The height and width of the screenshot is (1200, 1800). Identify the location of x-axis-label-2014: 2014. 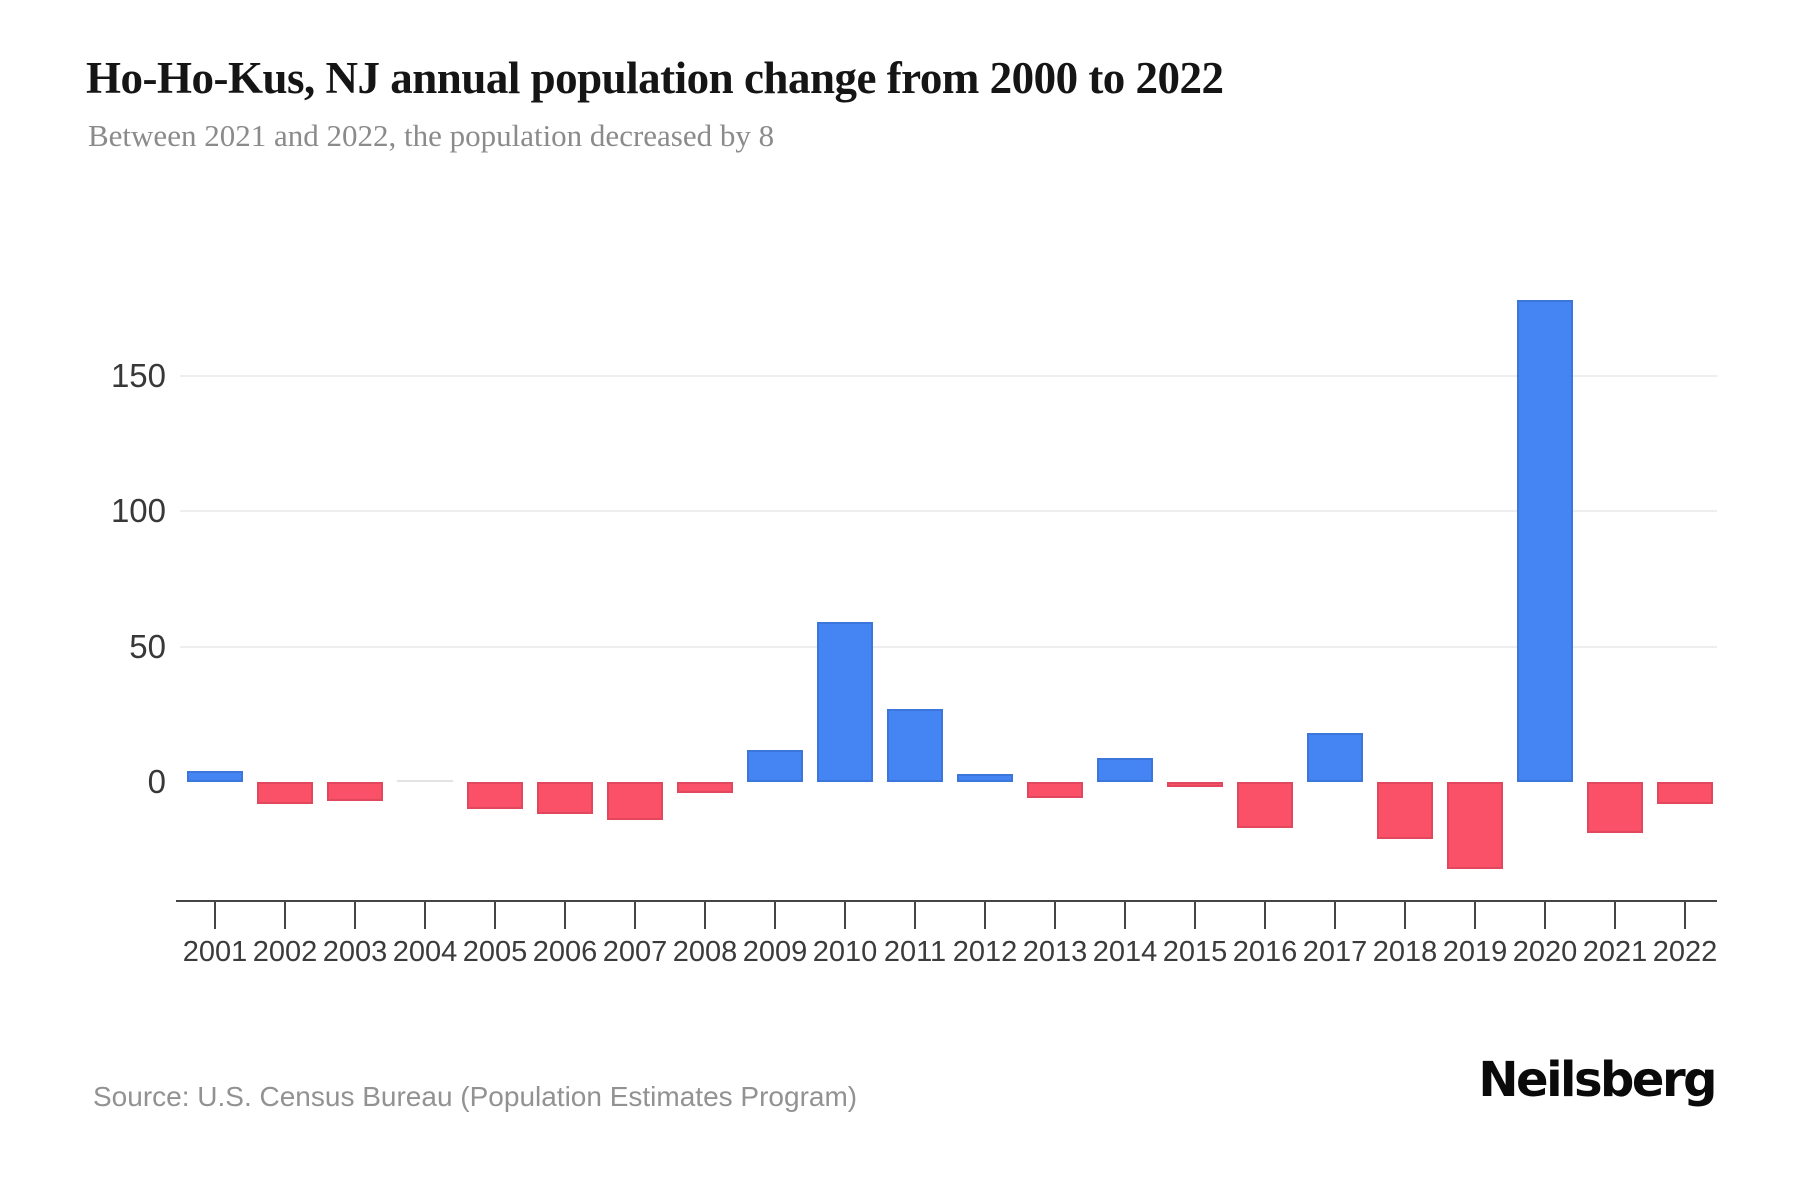
(1125, 952).